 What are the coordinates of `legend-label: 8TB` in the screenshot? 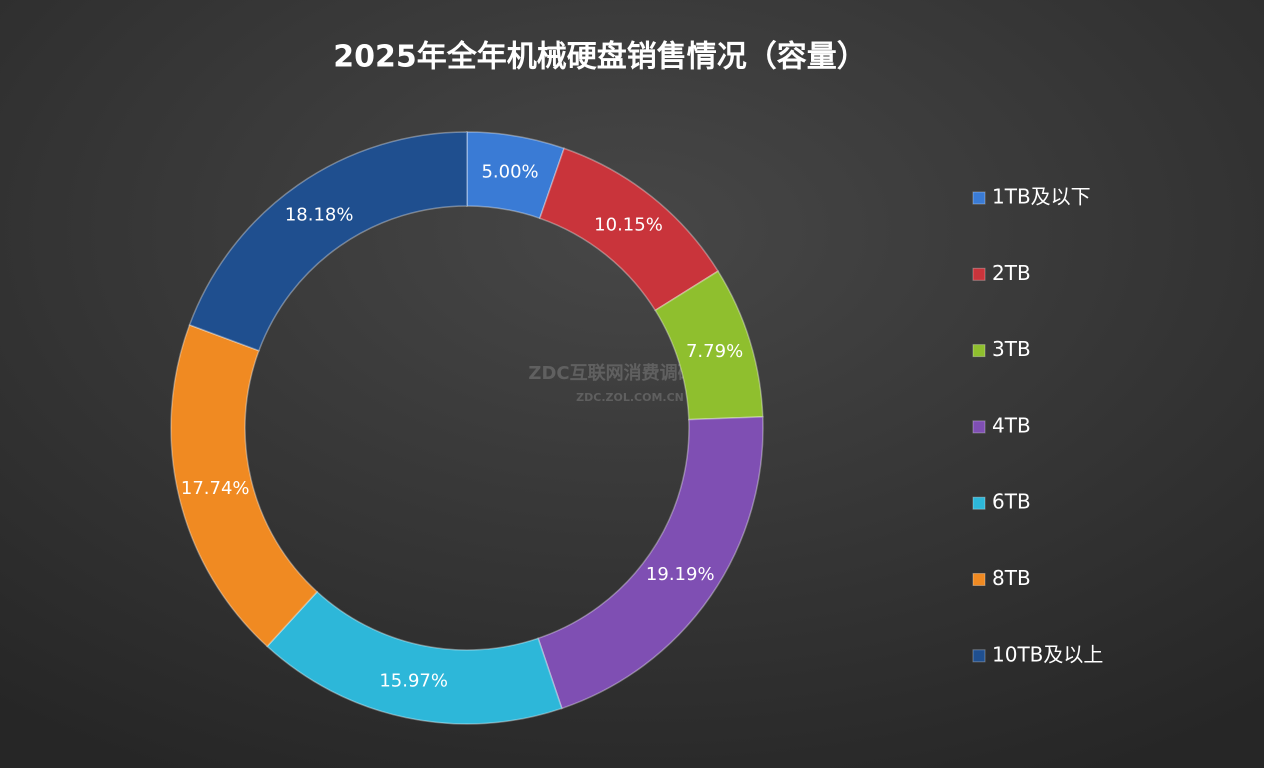 It's located at (1011, 578).